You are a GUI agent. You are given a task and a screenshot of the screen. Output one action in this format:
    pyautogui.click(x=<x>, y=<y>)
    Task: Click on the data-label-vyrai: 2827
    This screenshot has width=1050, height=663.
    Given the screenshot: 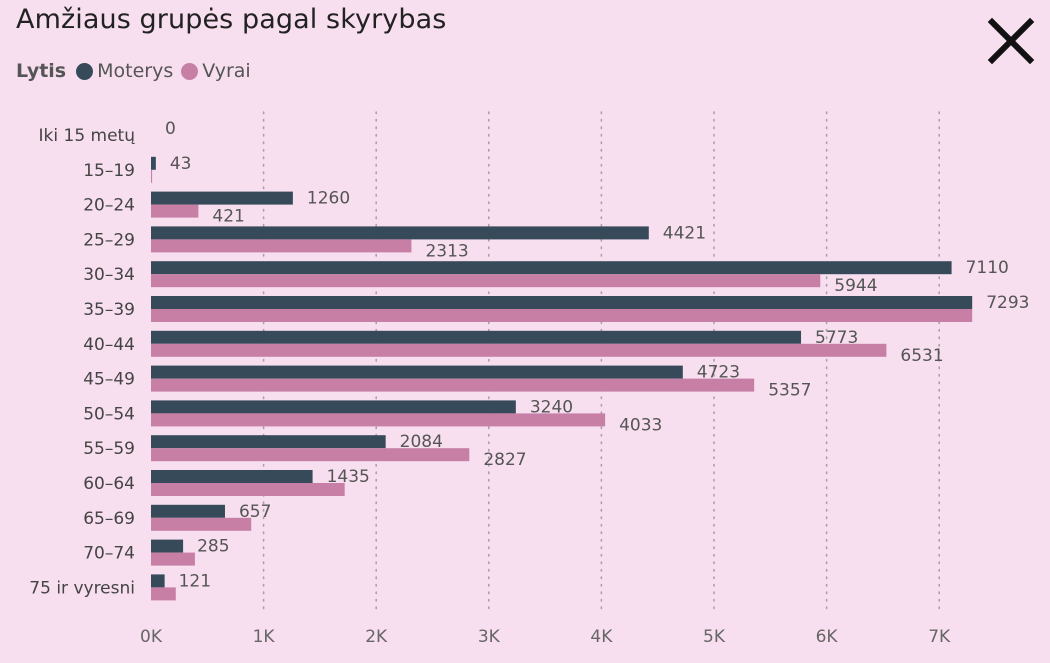 What is the action you would take?
    pyautogui.click(x=504, y=460)
    